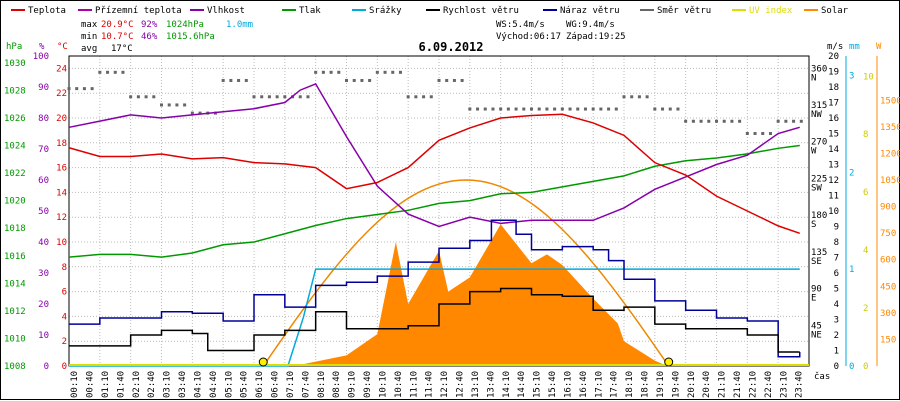 The width and height of the screenshot is (900, 401). I want to click on tick-temp: 4, so click(64, 317).